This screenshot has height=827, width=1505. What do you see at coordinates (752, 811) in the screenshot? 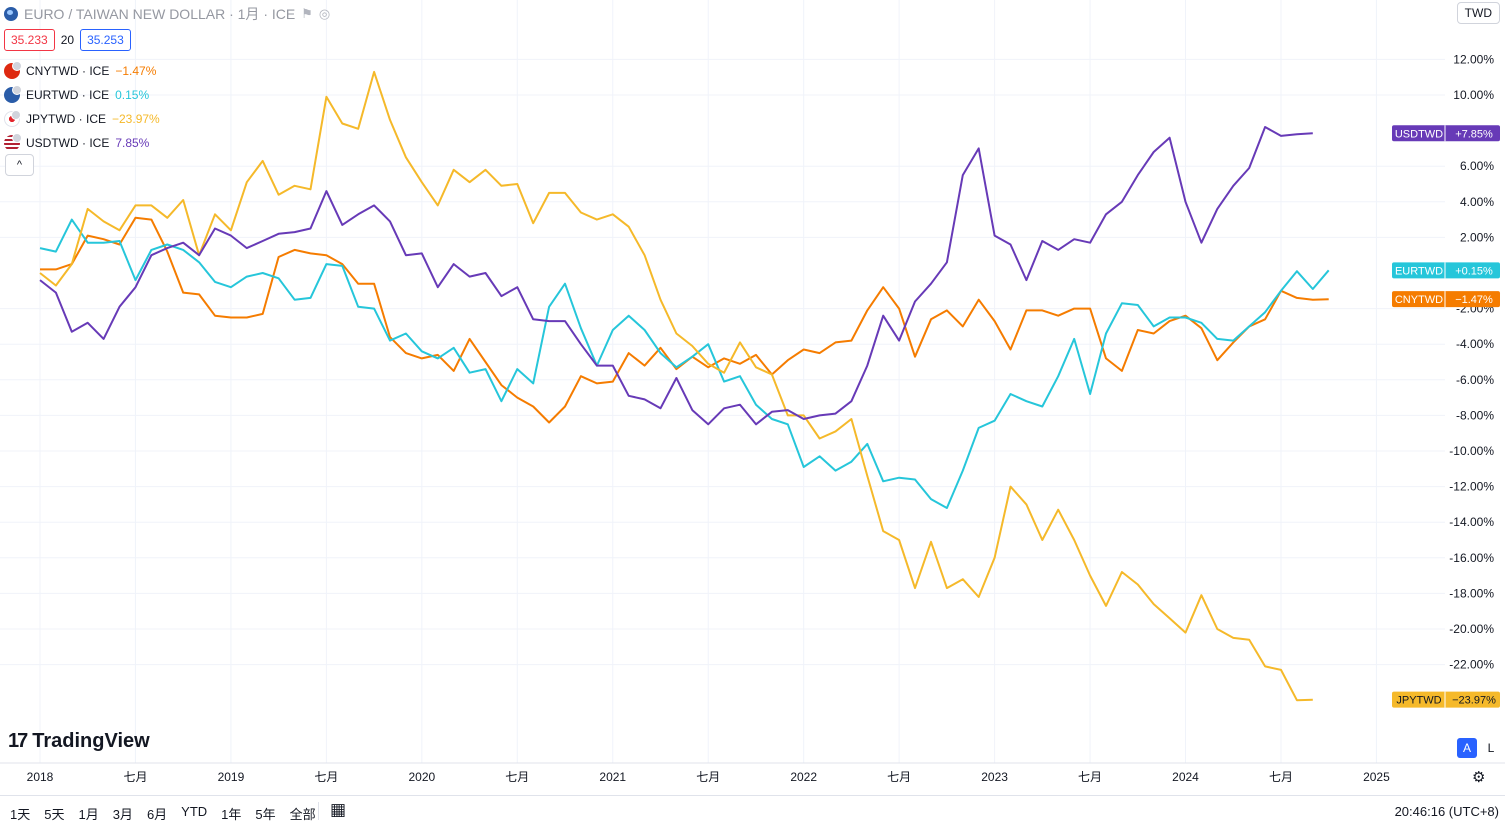
I see `bottom-toolbar: 1天 5天 1月 3月 6月 YTD 1年 5年 全部 ▦ 20:46:16 (UTC+8)` at bounding box center [752, 811].